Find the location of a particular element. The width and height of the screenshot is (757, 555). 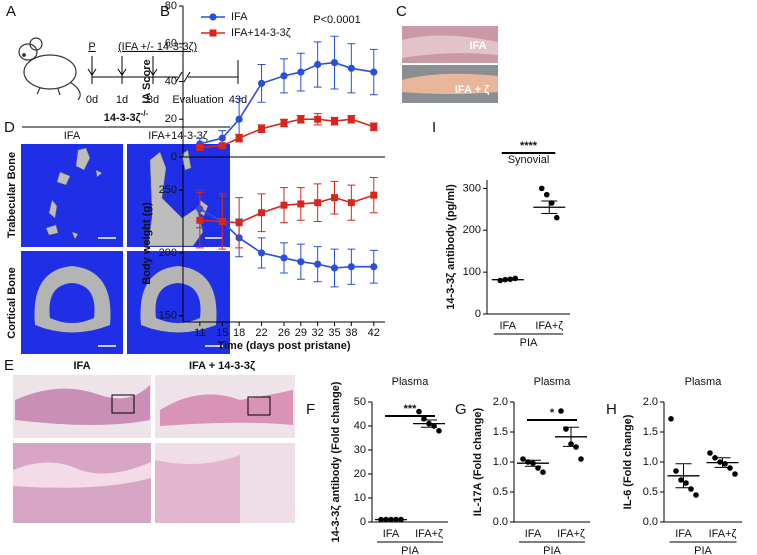

legend-label: IFA+14-3-3ζ is located at coordinates (261, 33).